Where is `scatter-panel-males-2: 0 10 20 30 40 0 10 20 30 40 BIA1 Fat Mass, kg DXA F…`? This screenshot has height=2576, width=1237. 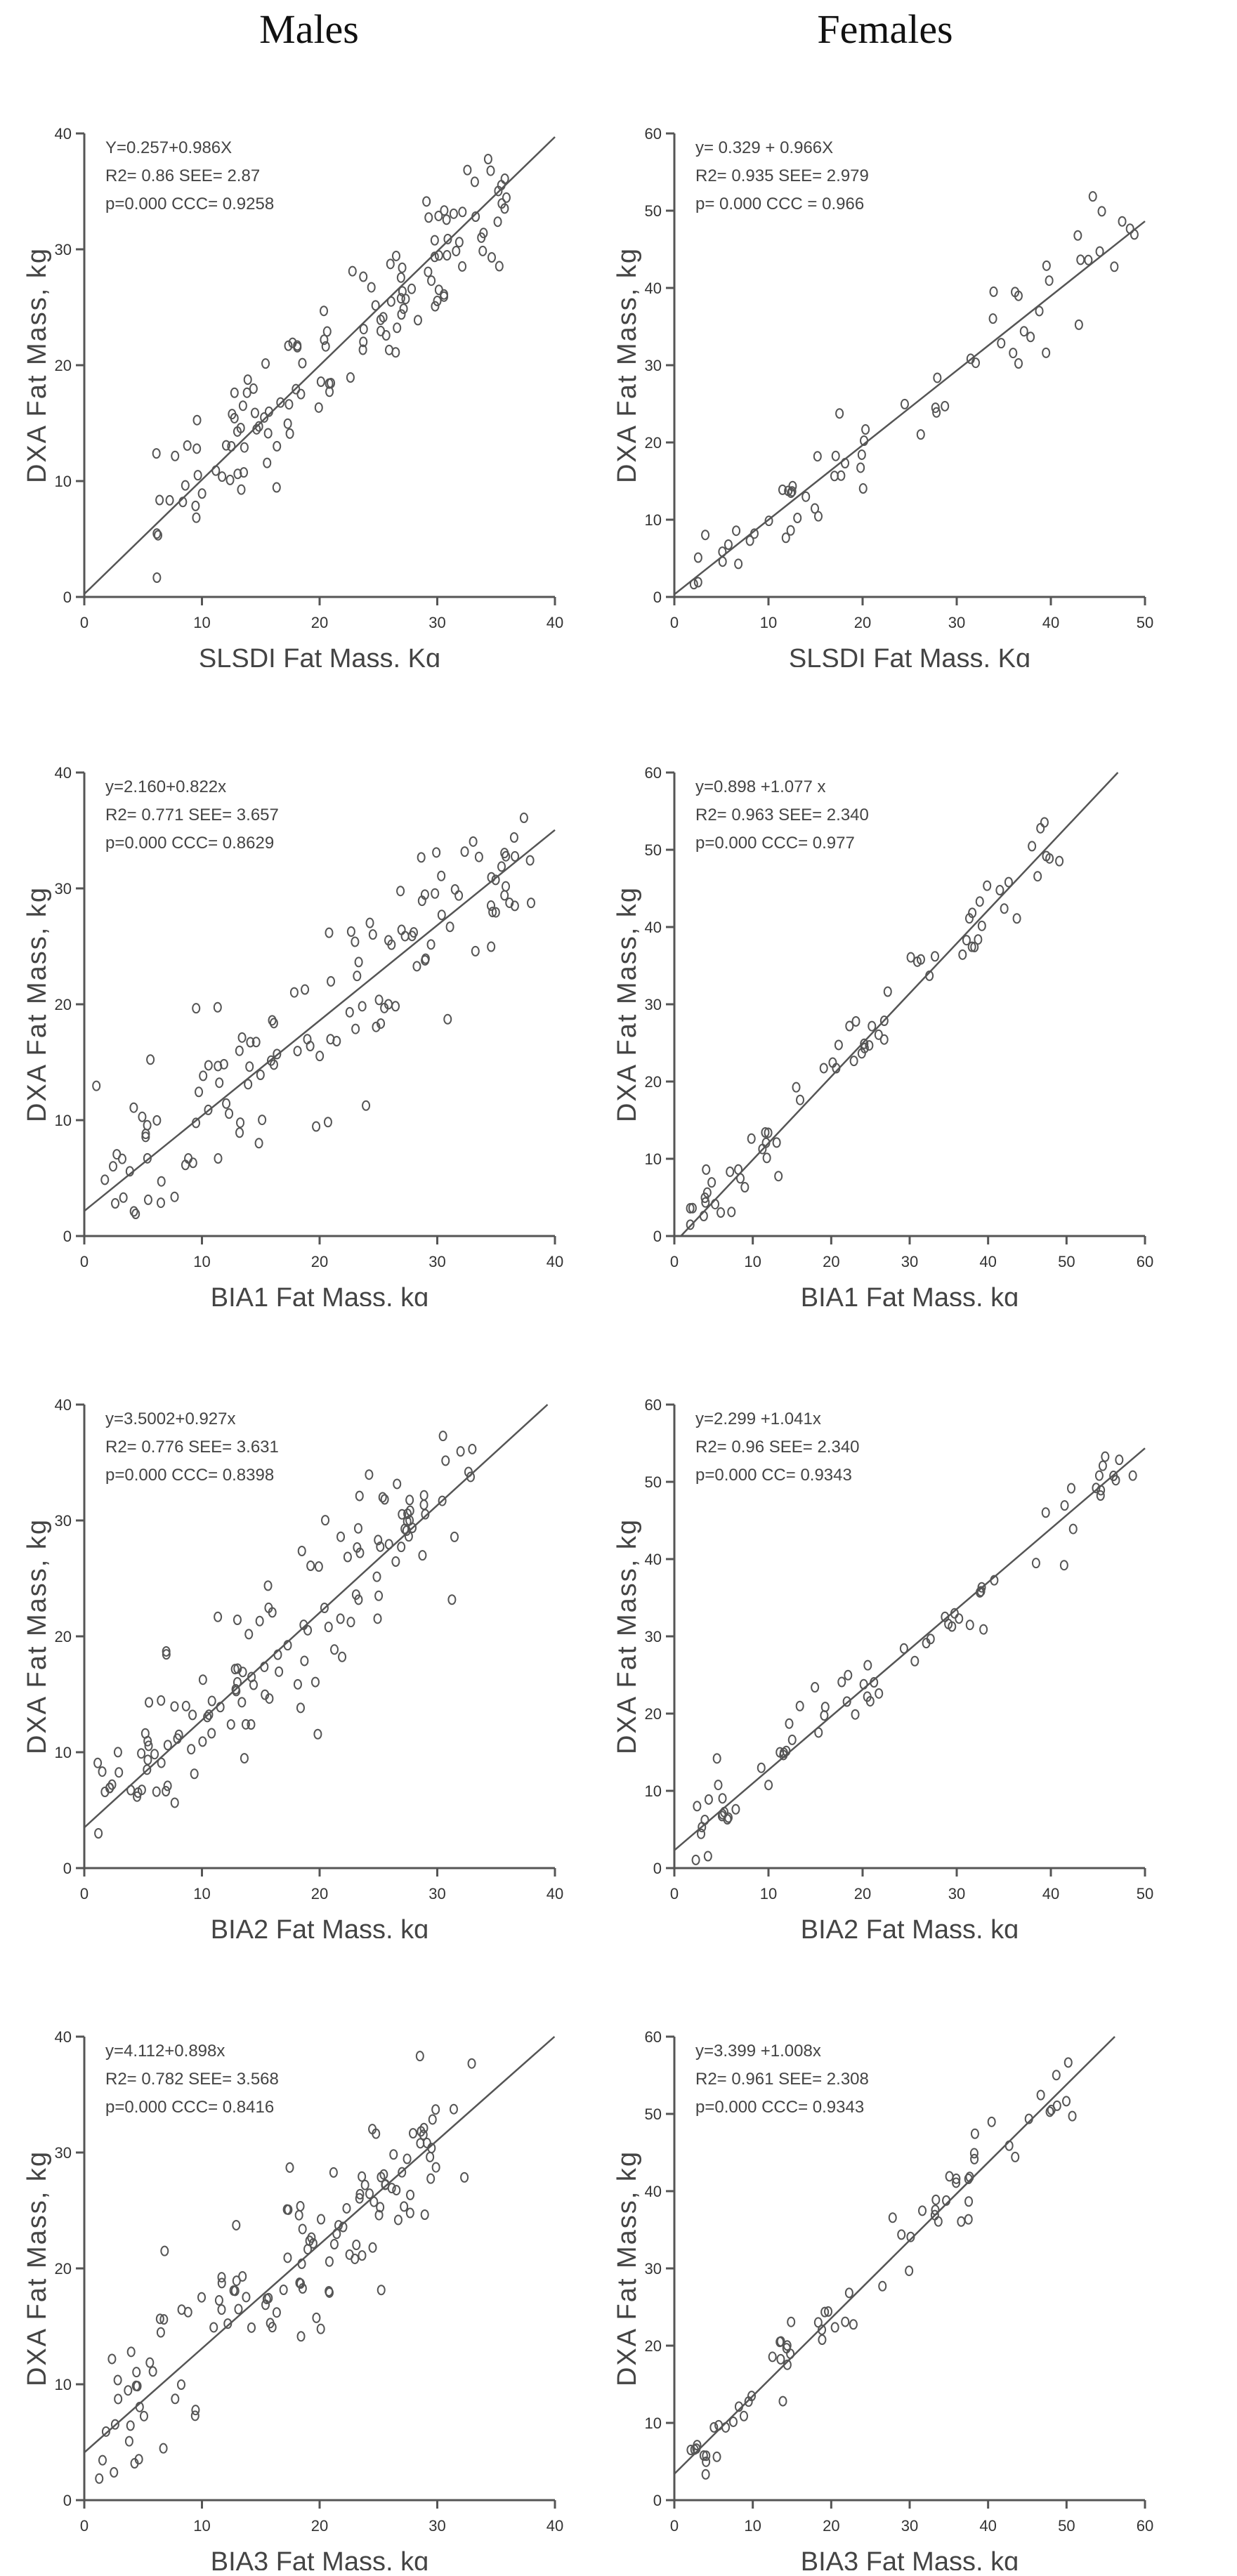
scatter-panel-males-2: 0 10 20 30 40 0 10 20 30 40 BIA1 Fat Mass, kg DXA F… is located at coordinates (316, 1028).